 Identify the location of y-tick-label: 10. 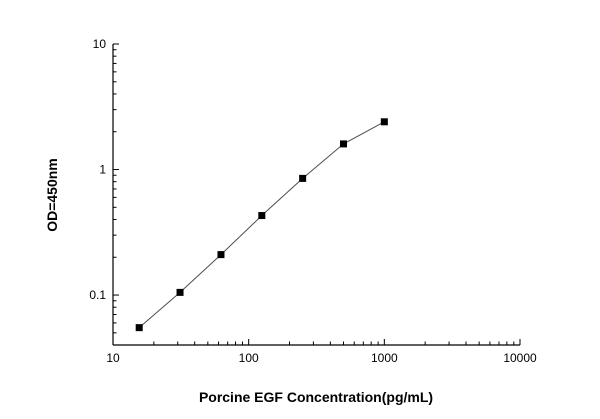
(100, 44).